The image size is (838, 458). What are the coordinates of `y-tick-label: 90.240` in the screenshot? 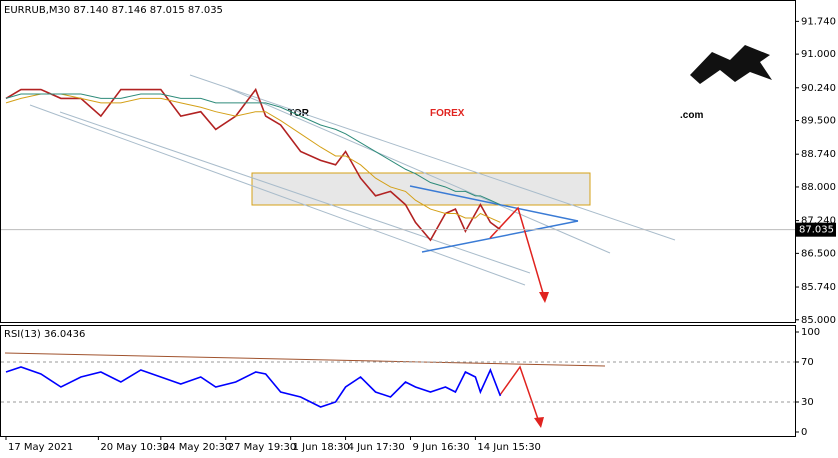 It's located at (818, 88).